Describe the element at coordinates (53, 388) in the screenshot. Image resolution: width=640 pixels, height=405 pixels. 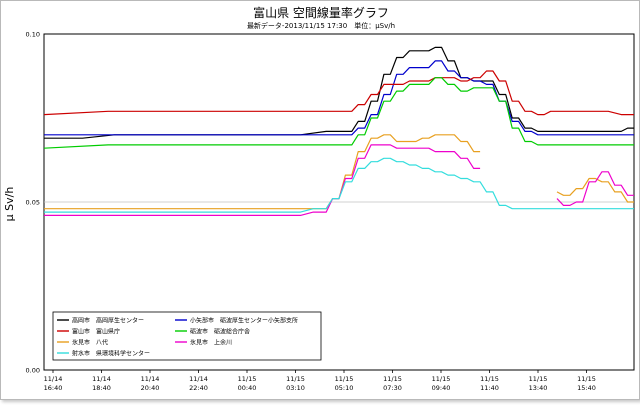
I see `x-tick-time: 16:40` at that location.